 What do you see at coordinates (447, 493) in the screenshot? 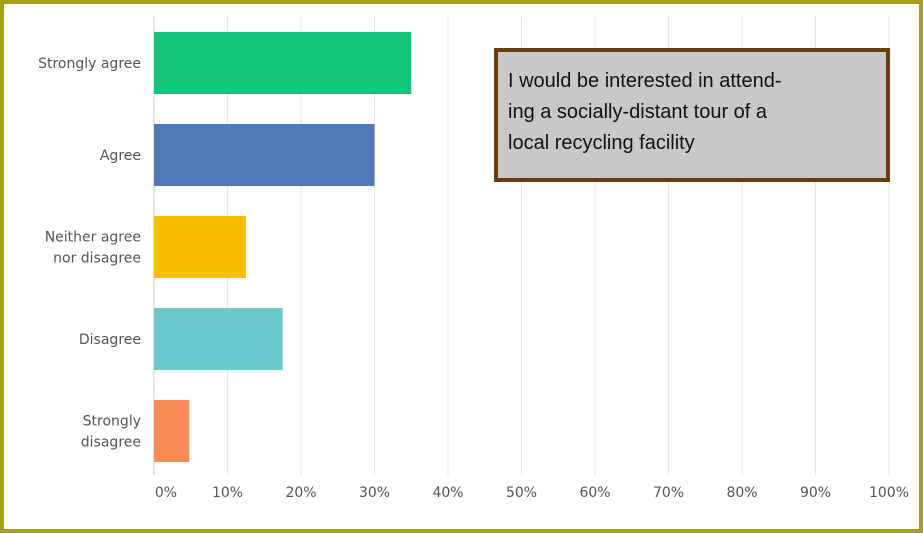
I see `x-tick-label: 40%` at bounding box center [447, 493].